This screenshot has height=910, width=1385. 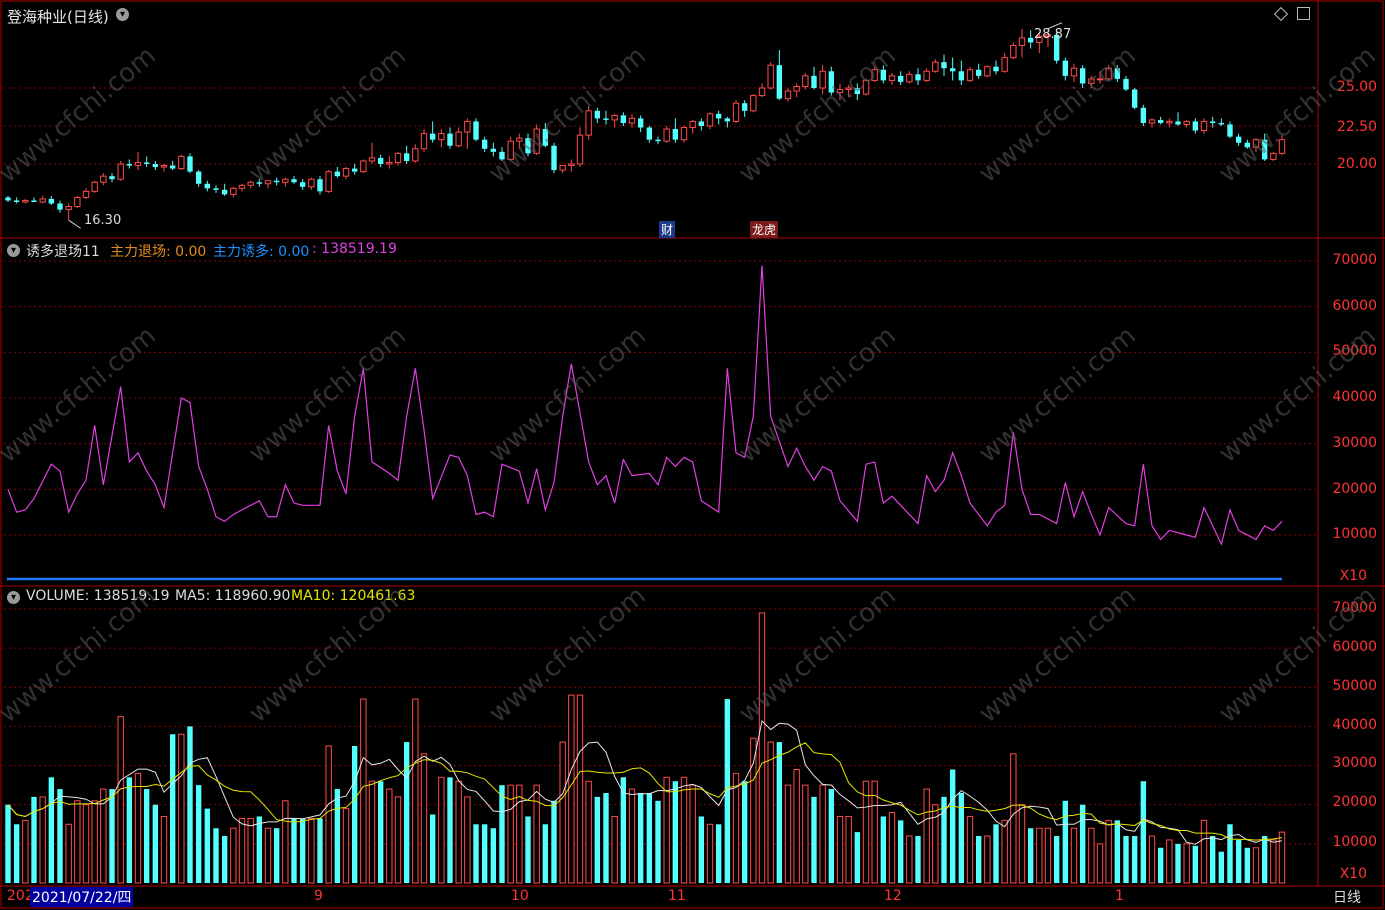 What do you see at coordinates (74, 224) in the screenshot?
I see `min-pointer` at bounding box center [74, 224].